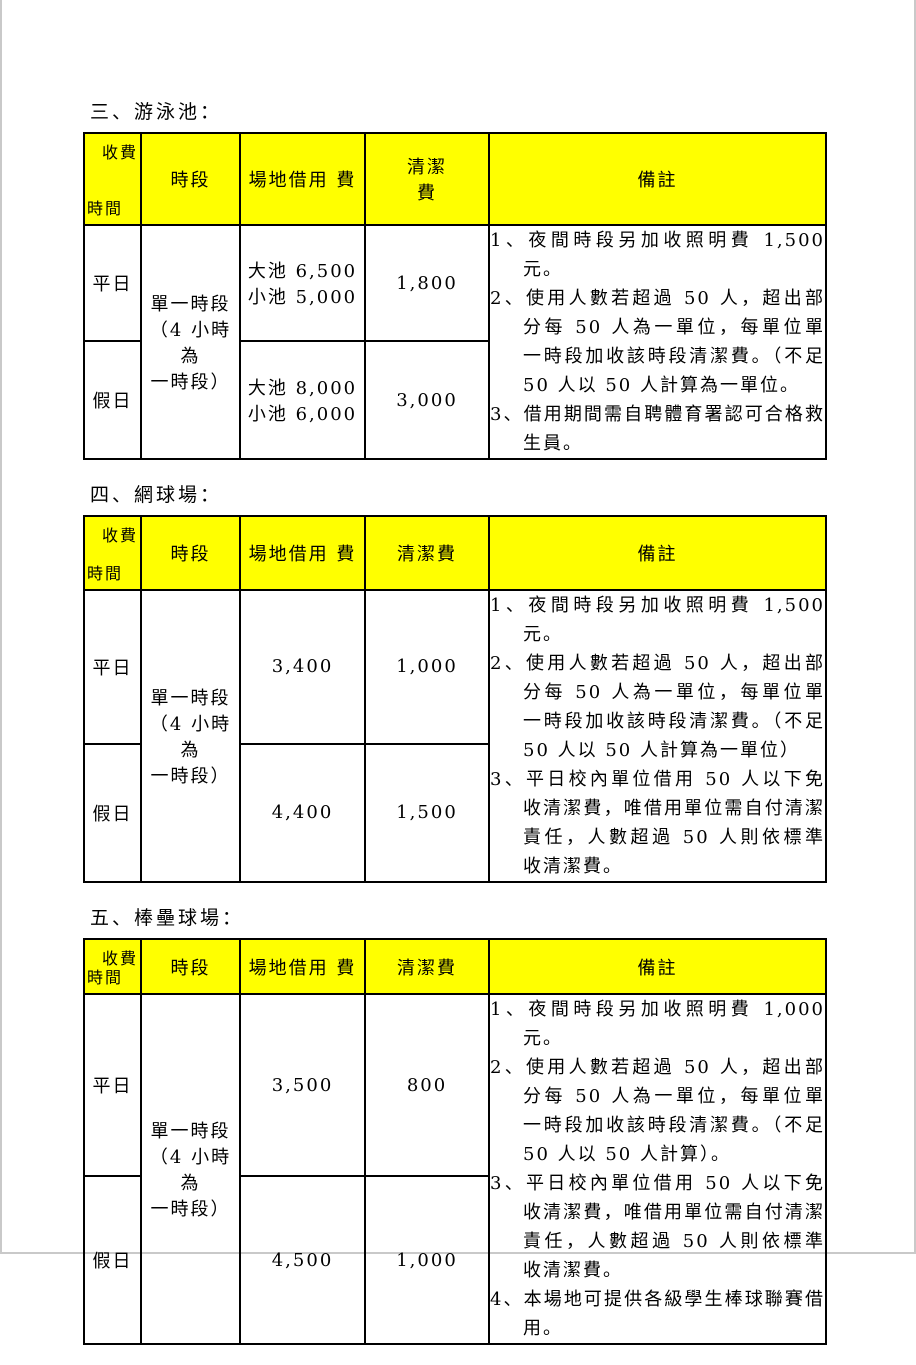  I want to click on clean-fee-cell: 3,000, so click(427, 400).